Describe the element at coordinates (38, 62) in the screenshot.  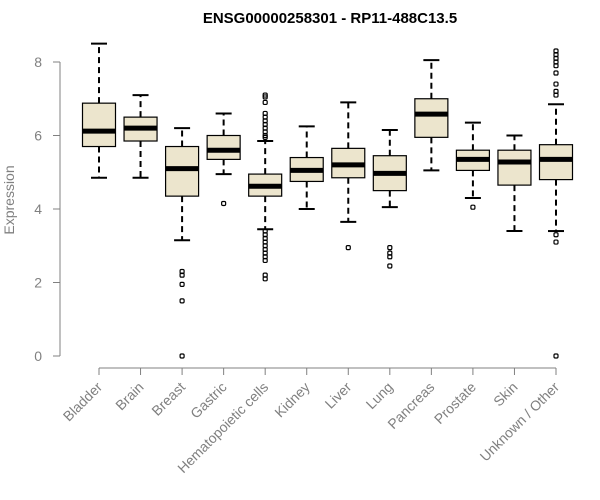
I see `y-tick-label: 8` at that location.